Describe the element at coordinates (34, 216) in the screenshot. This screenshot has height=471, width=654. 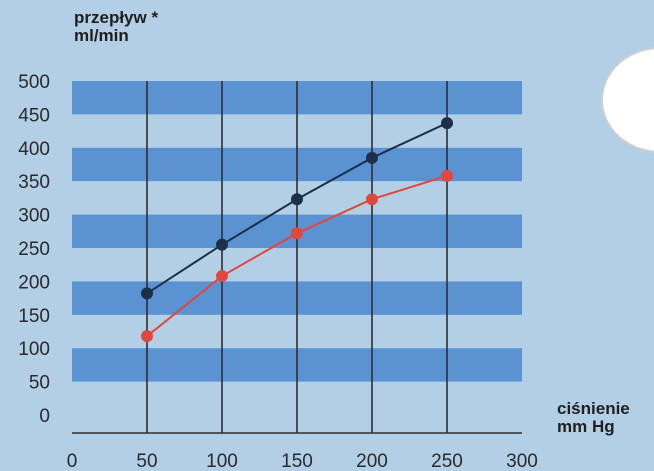
I see `y-tick-label-300: 300` at that location.